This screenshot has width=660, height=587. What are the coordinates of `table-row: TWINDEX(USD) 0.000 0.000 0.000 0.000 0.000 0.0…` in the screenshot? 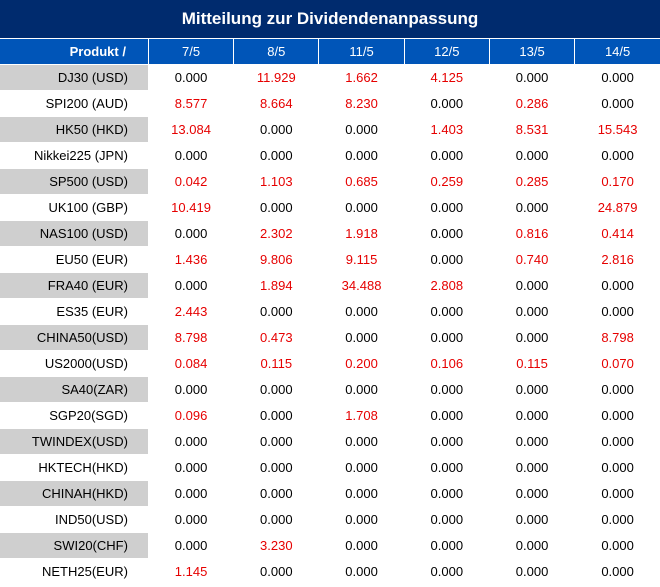 It's located at (330, 441).